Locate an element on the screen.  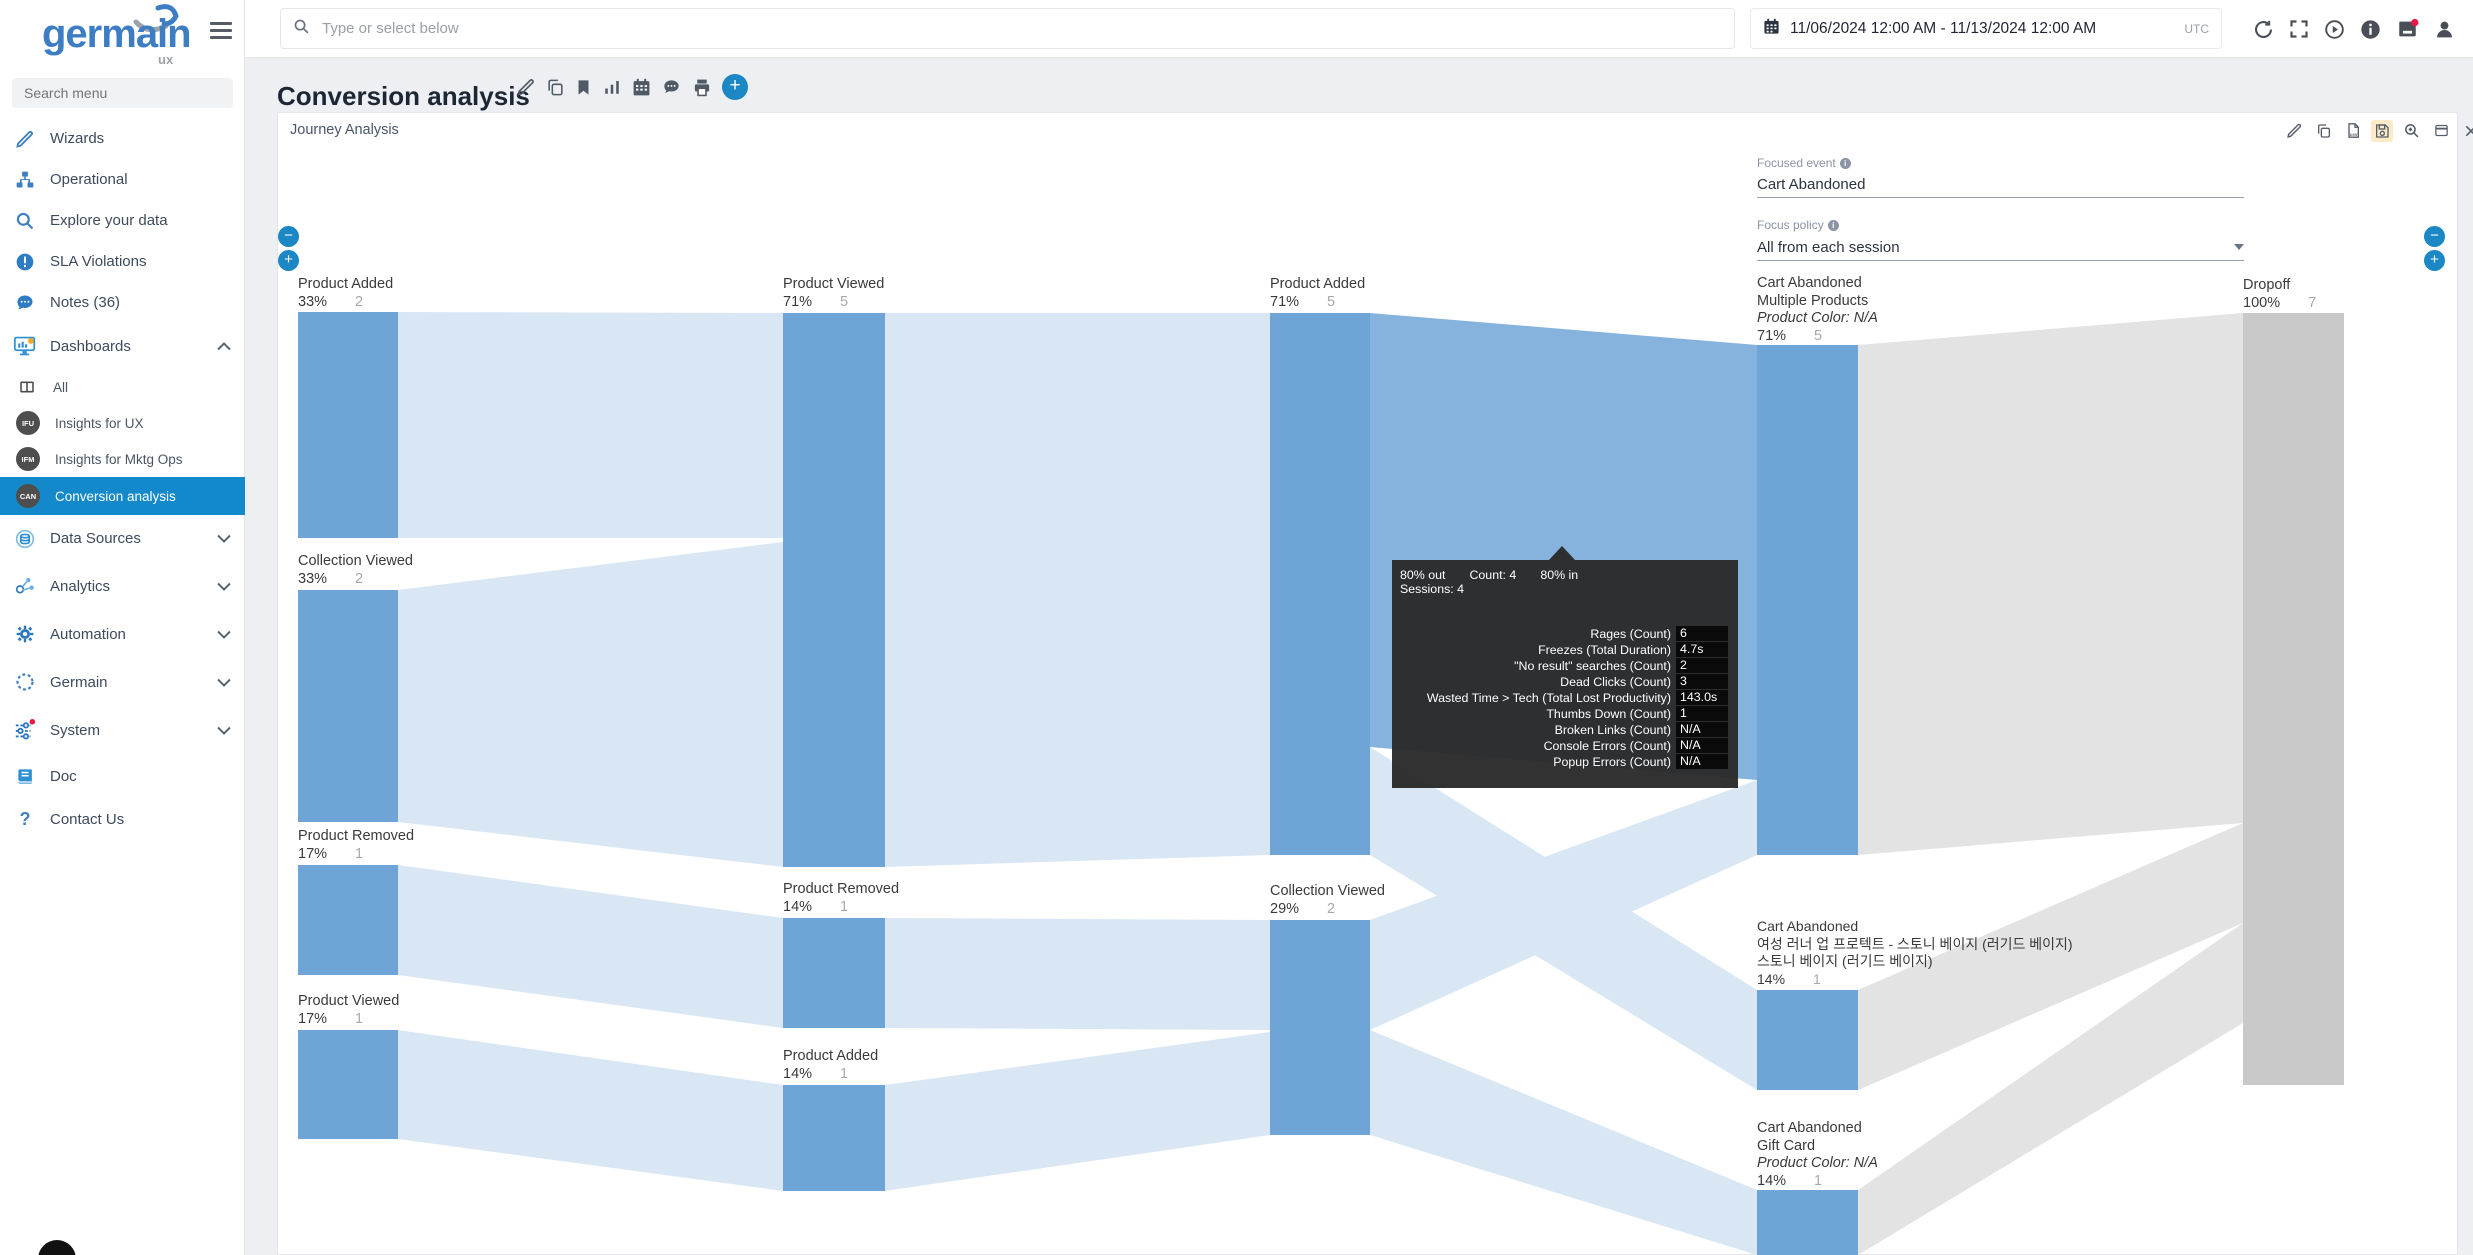
window-maximize-icon is located at coordinates (2441, 130).